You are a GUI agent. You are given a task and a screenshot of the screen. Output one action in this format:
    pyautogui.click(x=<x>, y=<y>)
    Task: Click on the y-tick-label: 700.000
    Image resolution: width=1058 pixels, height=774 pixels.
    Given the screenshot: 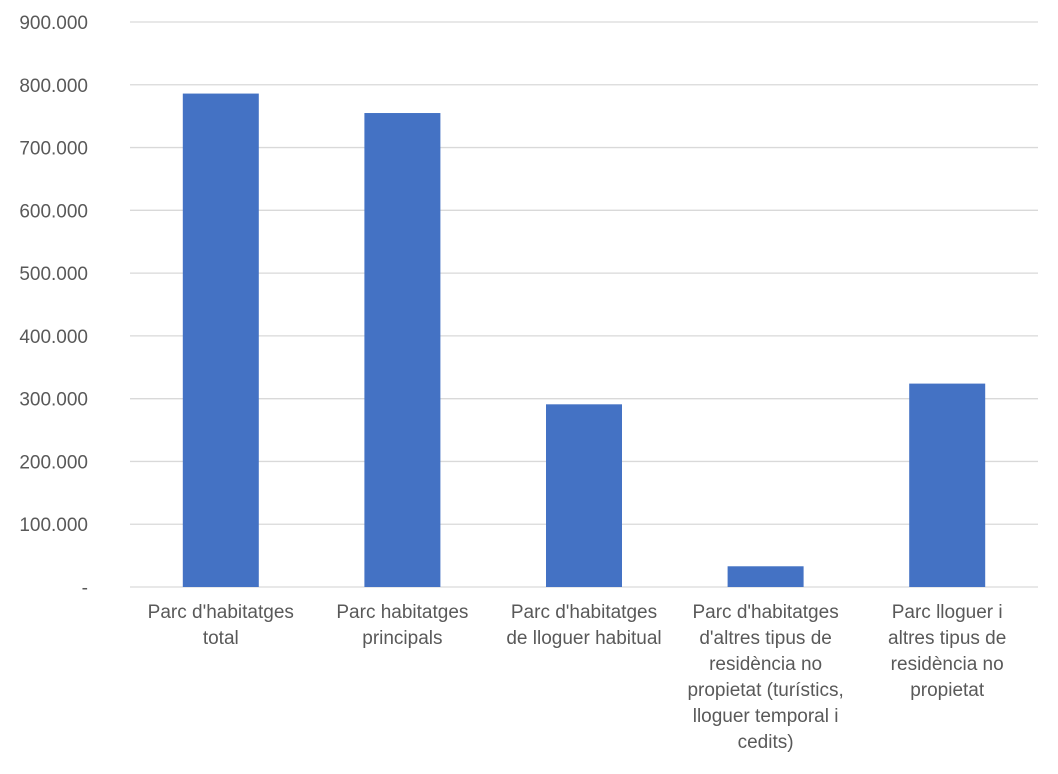 What is the action you would take?
    pyautogui.click(x=53, y=149)
    